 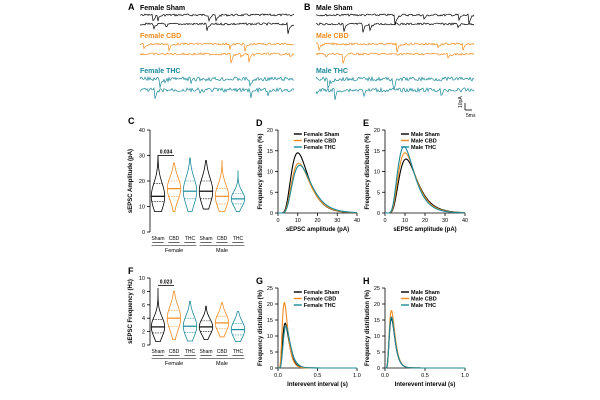 What do you see at coordinates (166, 153) in the screenshot?
I see `significance-label: 0.034` at bounding box center [166, 153].